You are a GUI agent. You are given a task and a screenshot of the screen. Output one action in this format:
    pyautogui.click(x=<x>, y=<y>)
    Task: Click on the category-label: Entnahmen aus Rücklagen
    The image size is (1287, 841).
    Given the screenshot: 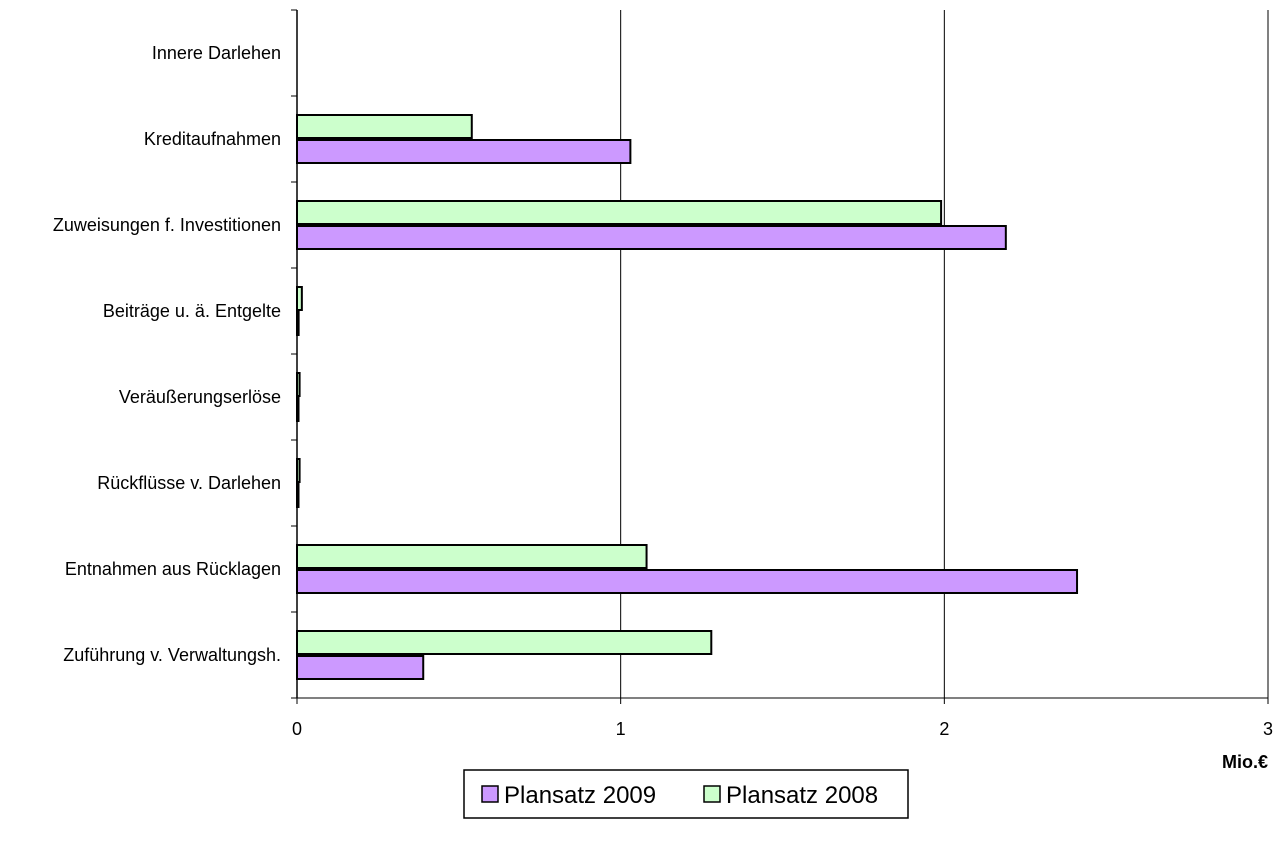 What is the action you would take?
    pyautogui.click(x=173, y=569)
    